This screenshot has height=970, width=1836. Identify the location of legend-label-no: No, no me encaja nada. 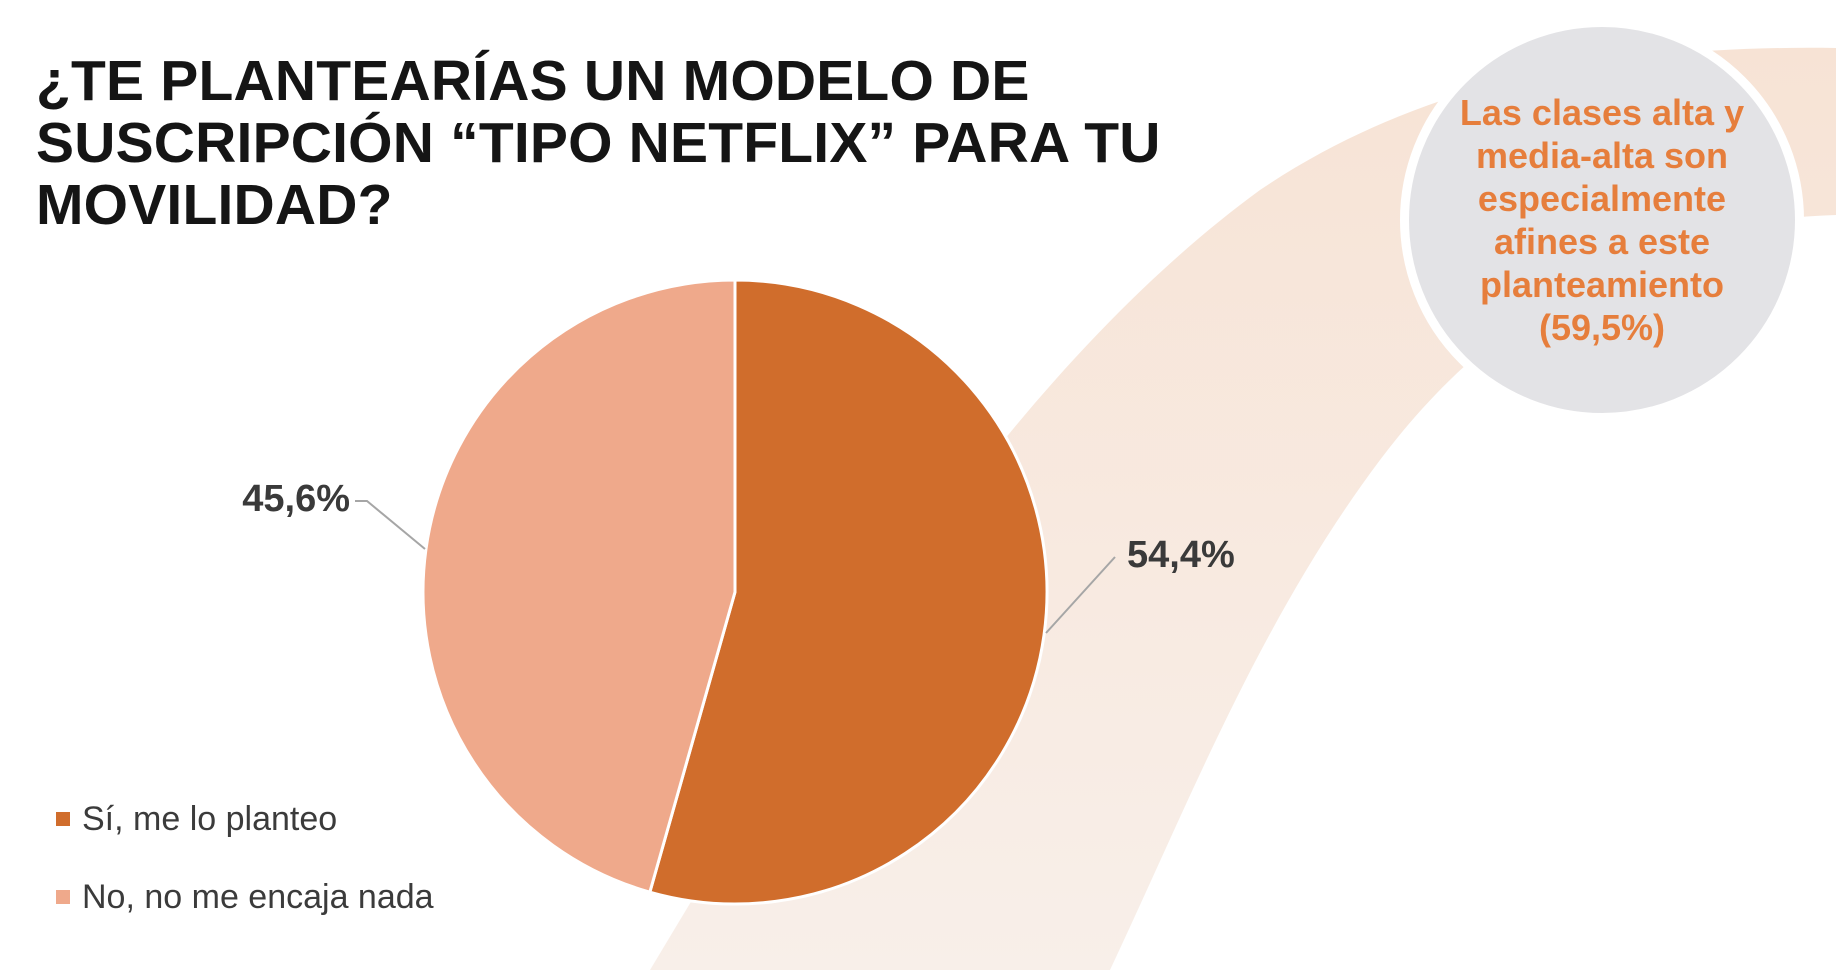
(258, 896).